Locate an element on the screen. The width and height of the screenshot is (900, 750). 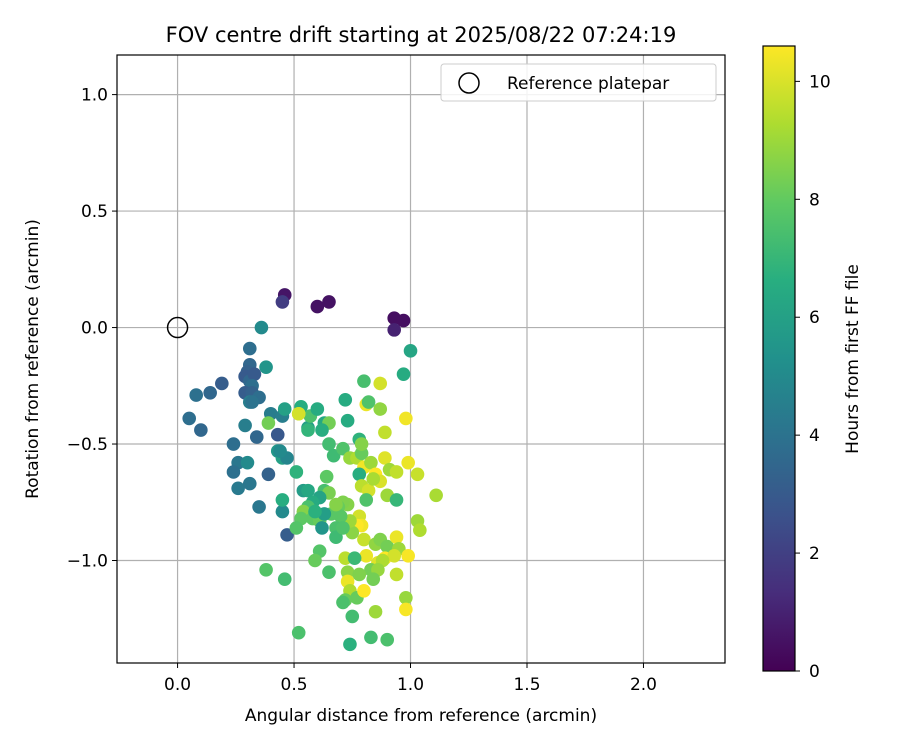
colorbar-tick-label: 2 is located at coordinates (814, 554).